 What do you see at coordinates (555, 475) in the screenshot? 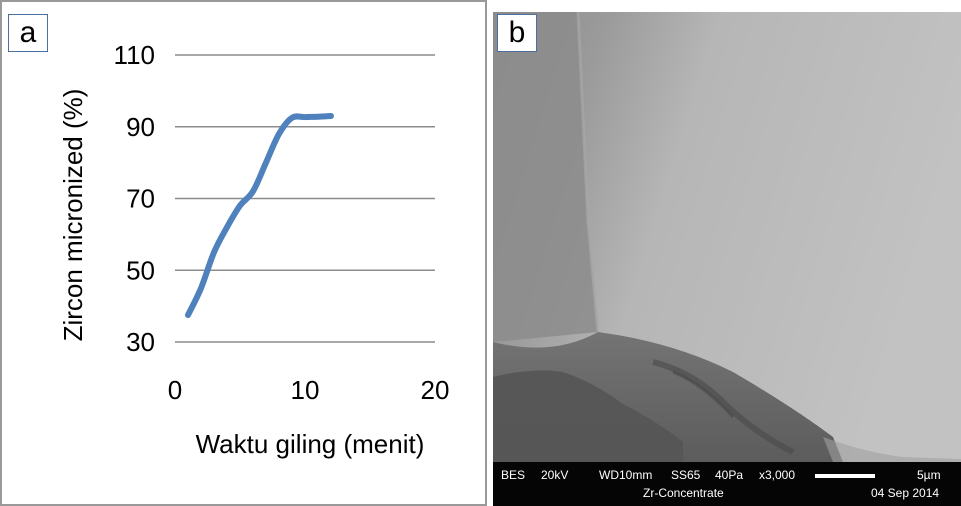
I see `sem-voltage: 20kV` at bounding box center [555, 475].